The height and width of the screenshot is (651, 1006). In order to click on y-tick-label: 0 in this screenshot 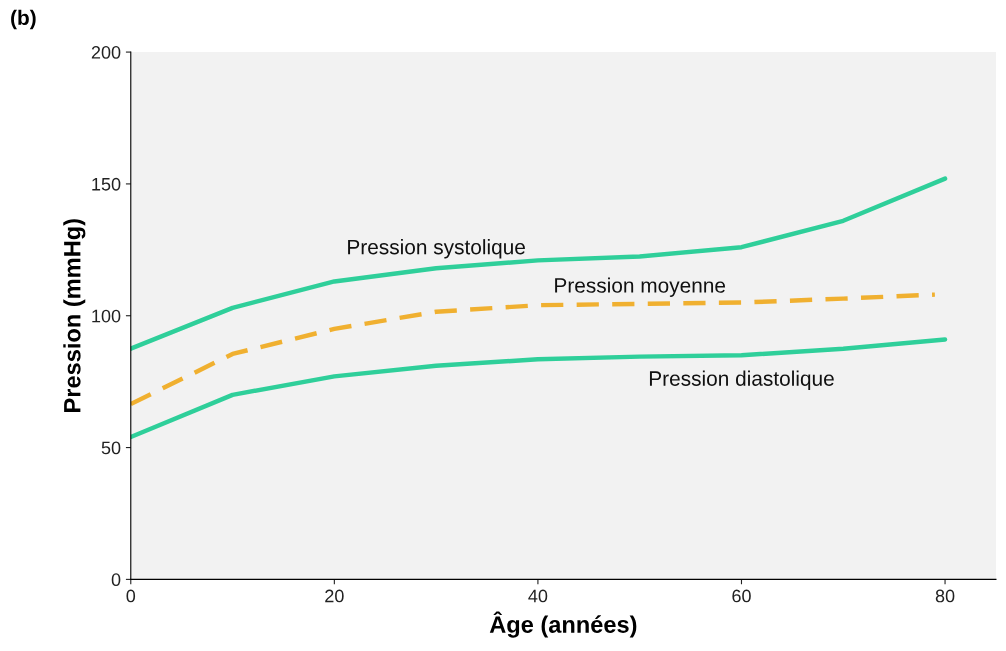, I will do `click(116, 580)`.